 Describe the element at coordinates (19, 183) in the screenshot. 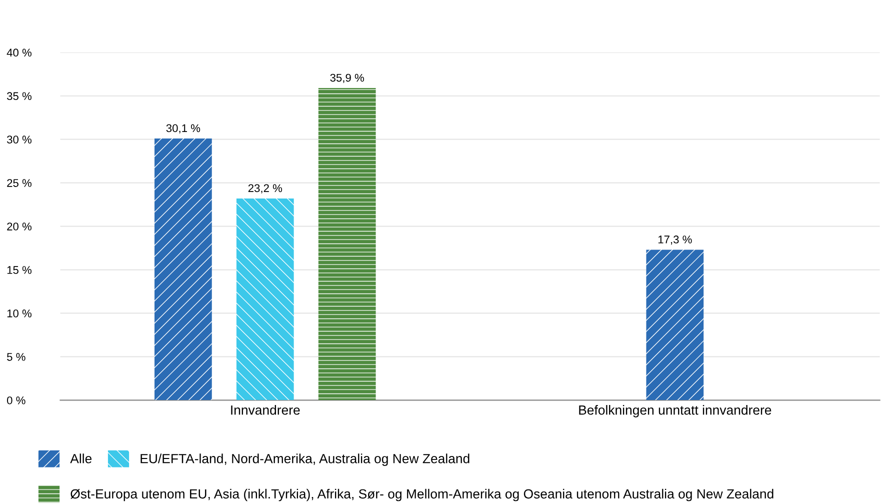

I see `y-tick-label: 25 %` at that location.